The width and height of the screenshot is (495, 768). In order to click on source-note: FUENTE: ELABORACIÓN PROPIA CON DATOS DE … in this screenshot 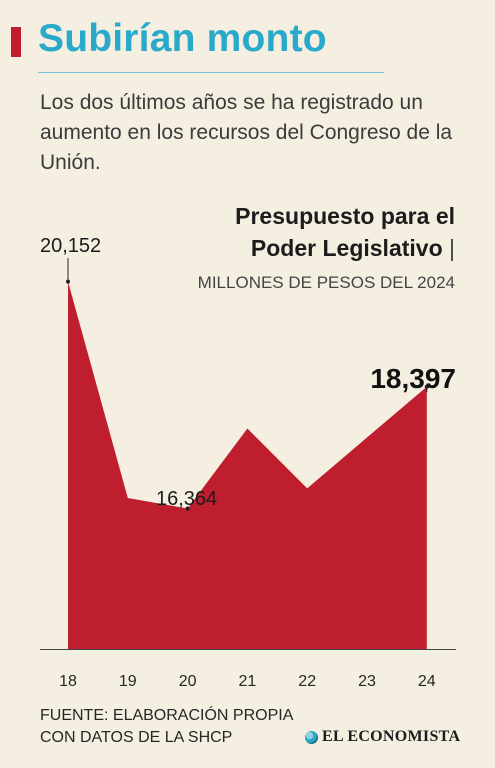, I will do `click(166, 727)`.